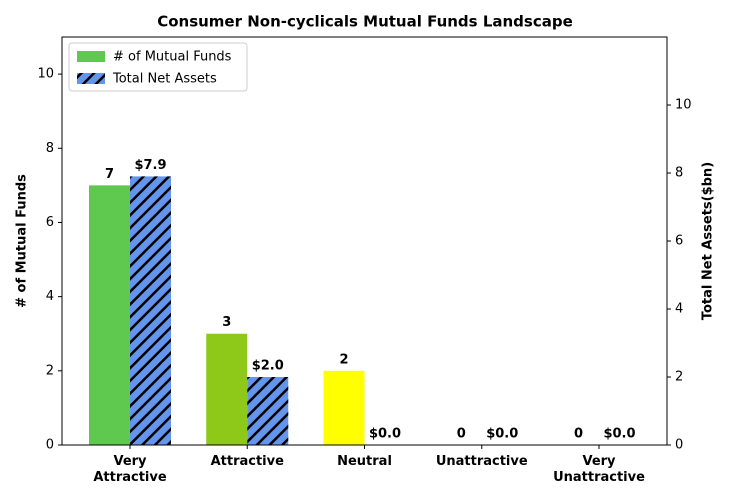  What do you see at coordinates (130, 469) in the screenshot?
I see `x-tick-label: Very Attractive` at bounding box center [130, 469].